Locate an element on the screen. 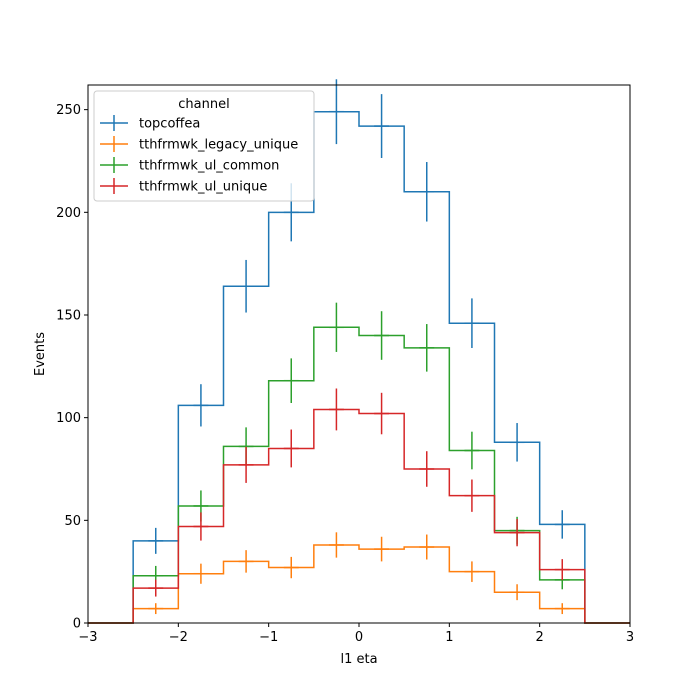  y-tick-label: 200 is located at coordinates (68, 213).